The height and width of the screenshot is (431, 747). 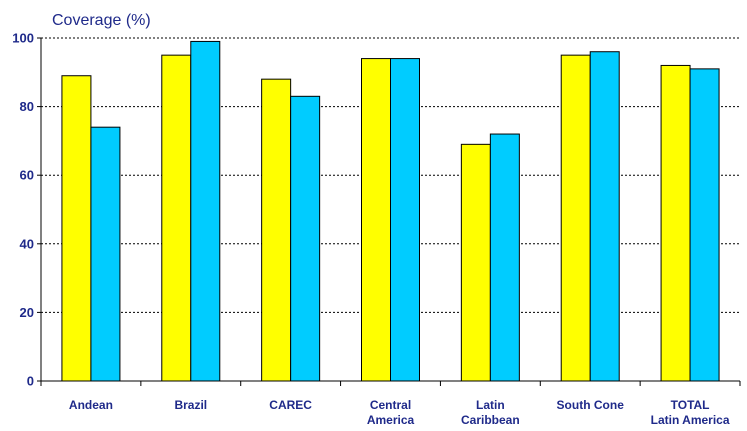 What do you see at coordinates (27, 106) in the screenshot?
I see `y-tick-label: 80` at bounding box center [27, 106].